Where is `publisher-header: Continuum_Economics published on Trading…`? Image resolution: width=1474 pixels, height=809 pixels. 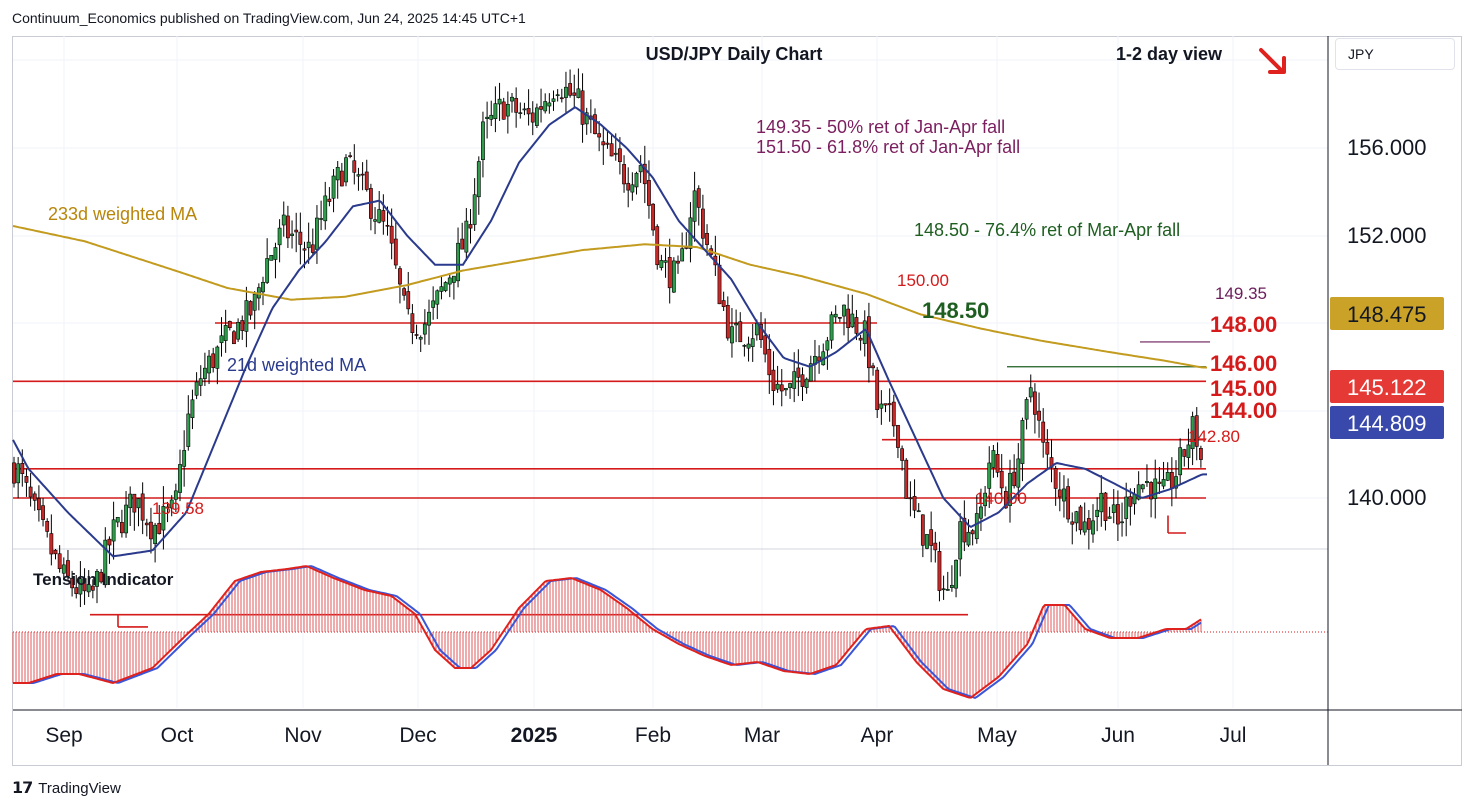
publisher-header: Continuum_Economics published on Trading… is located at coordinates (269, 18).